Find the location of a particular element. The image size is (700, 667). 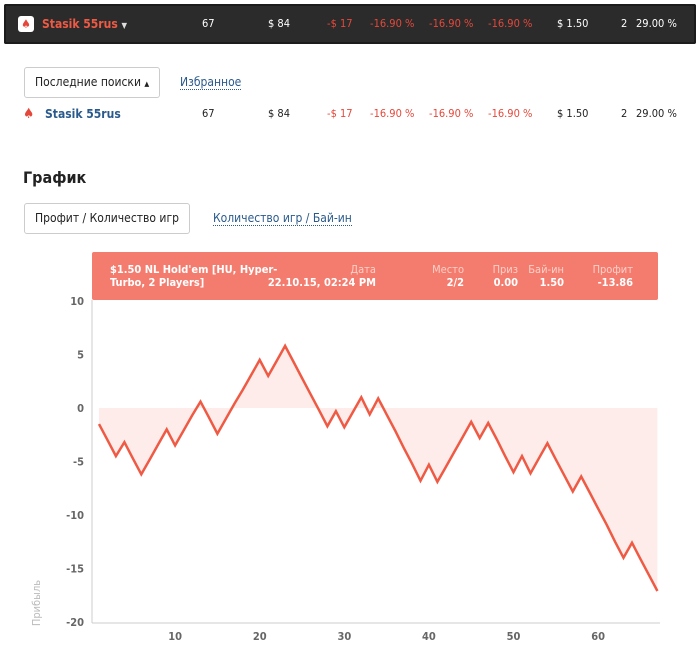

x-tick-label: 20 is located at coordinates (260, 636).